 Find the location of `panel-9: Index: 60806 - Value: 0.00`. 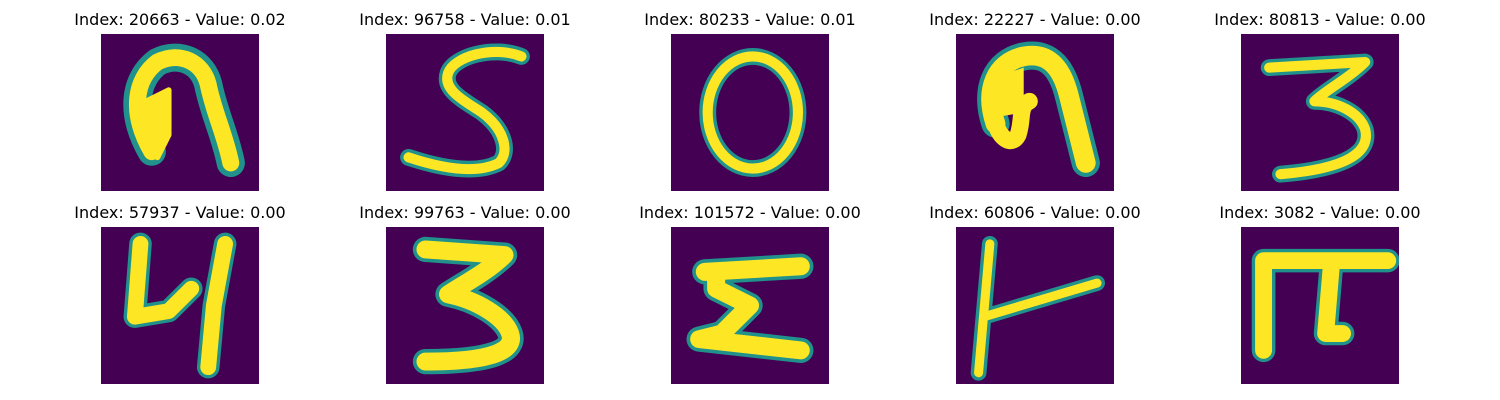

panel-9: Index: 60806 - Value: 0.00 is located at coordinates (1035, 293).